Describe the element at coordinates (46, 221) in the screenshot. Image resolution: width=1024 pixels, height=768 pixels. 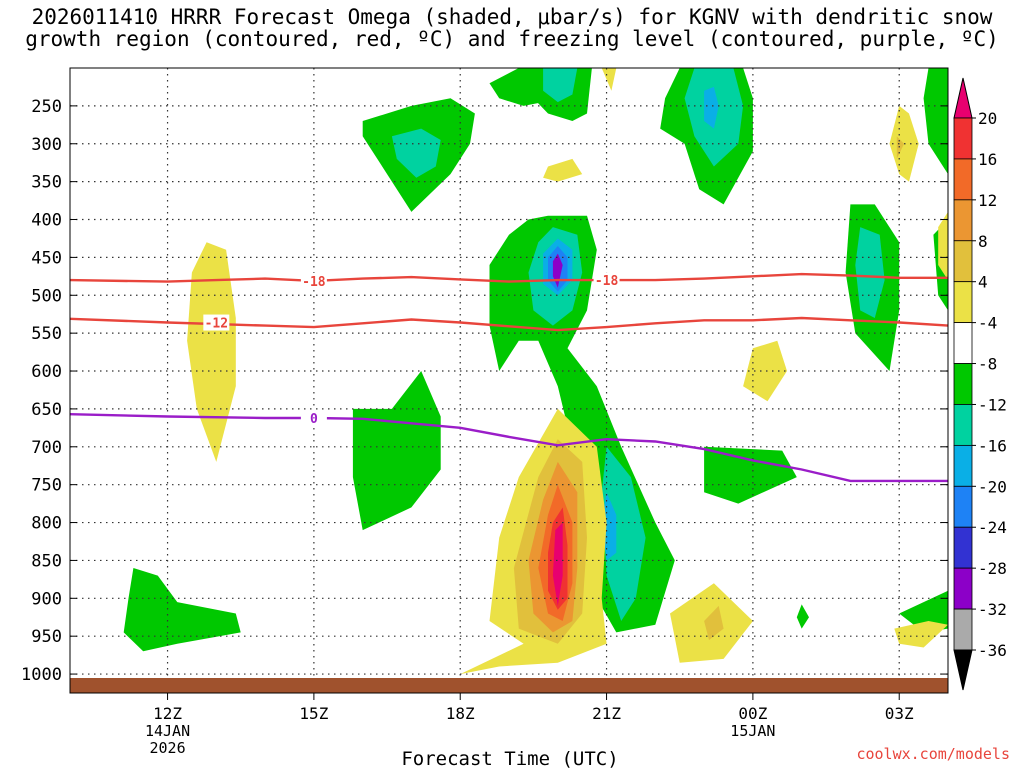
I see `y-tick-label-400: 400` at that location.